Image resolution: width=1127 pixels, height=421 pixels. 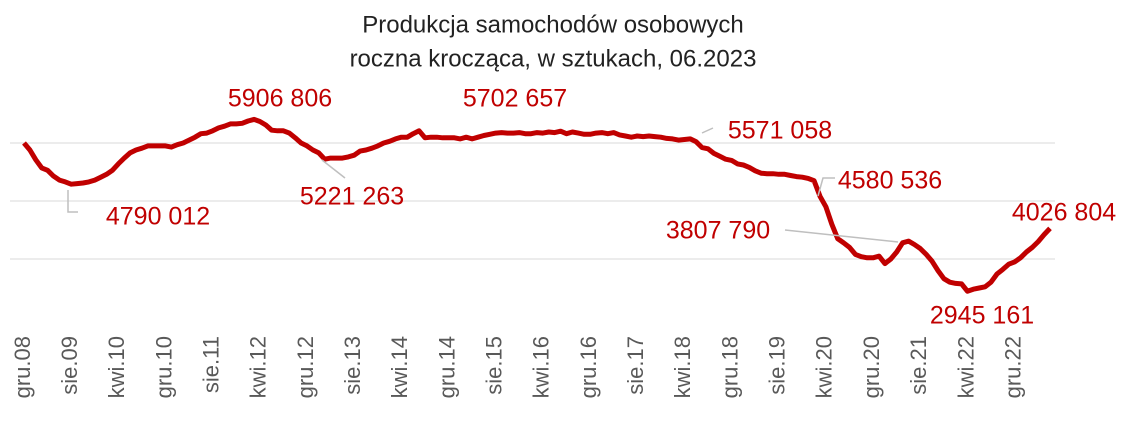 What do you see at coordinates (777, 365) in the screenshot?
I see `x-tick-label: sie.19` at bounding box center [777, 365].